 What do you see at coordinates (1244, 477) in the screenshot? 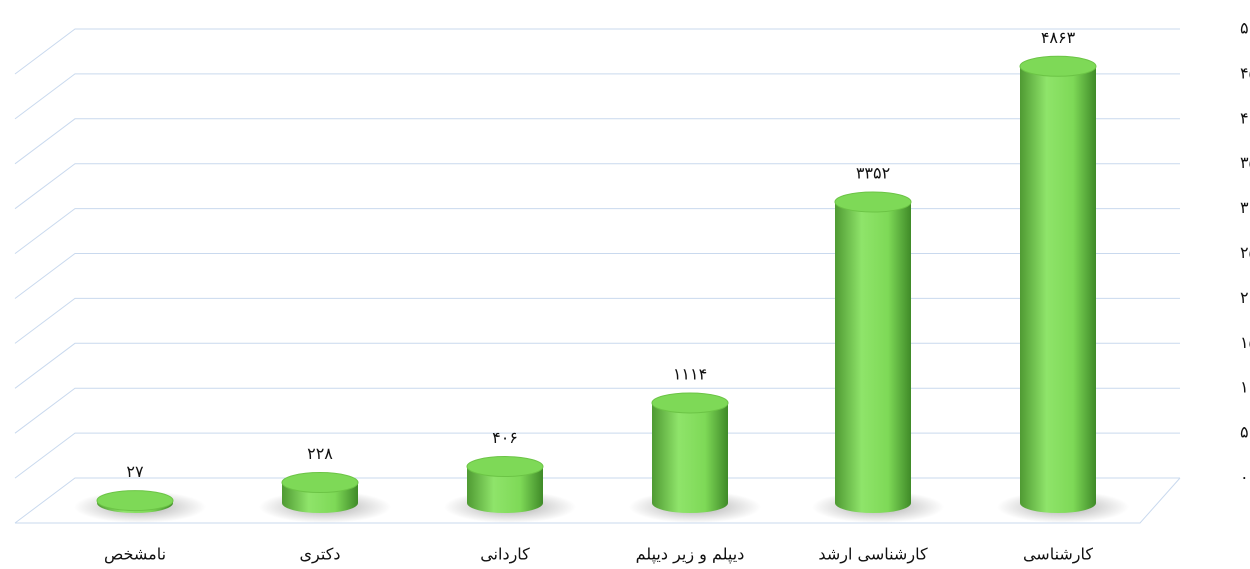
I see `y-tick-label: ۰` at bounding box center [1244, 477].